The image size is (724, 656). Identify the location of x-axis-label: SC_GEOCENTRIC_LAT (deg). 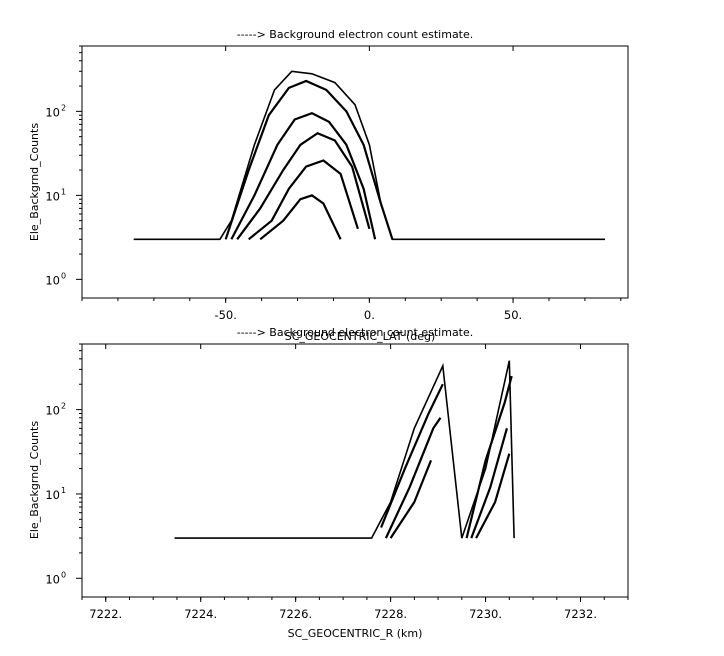
(360, 336).